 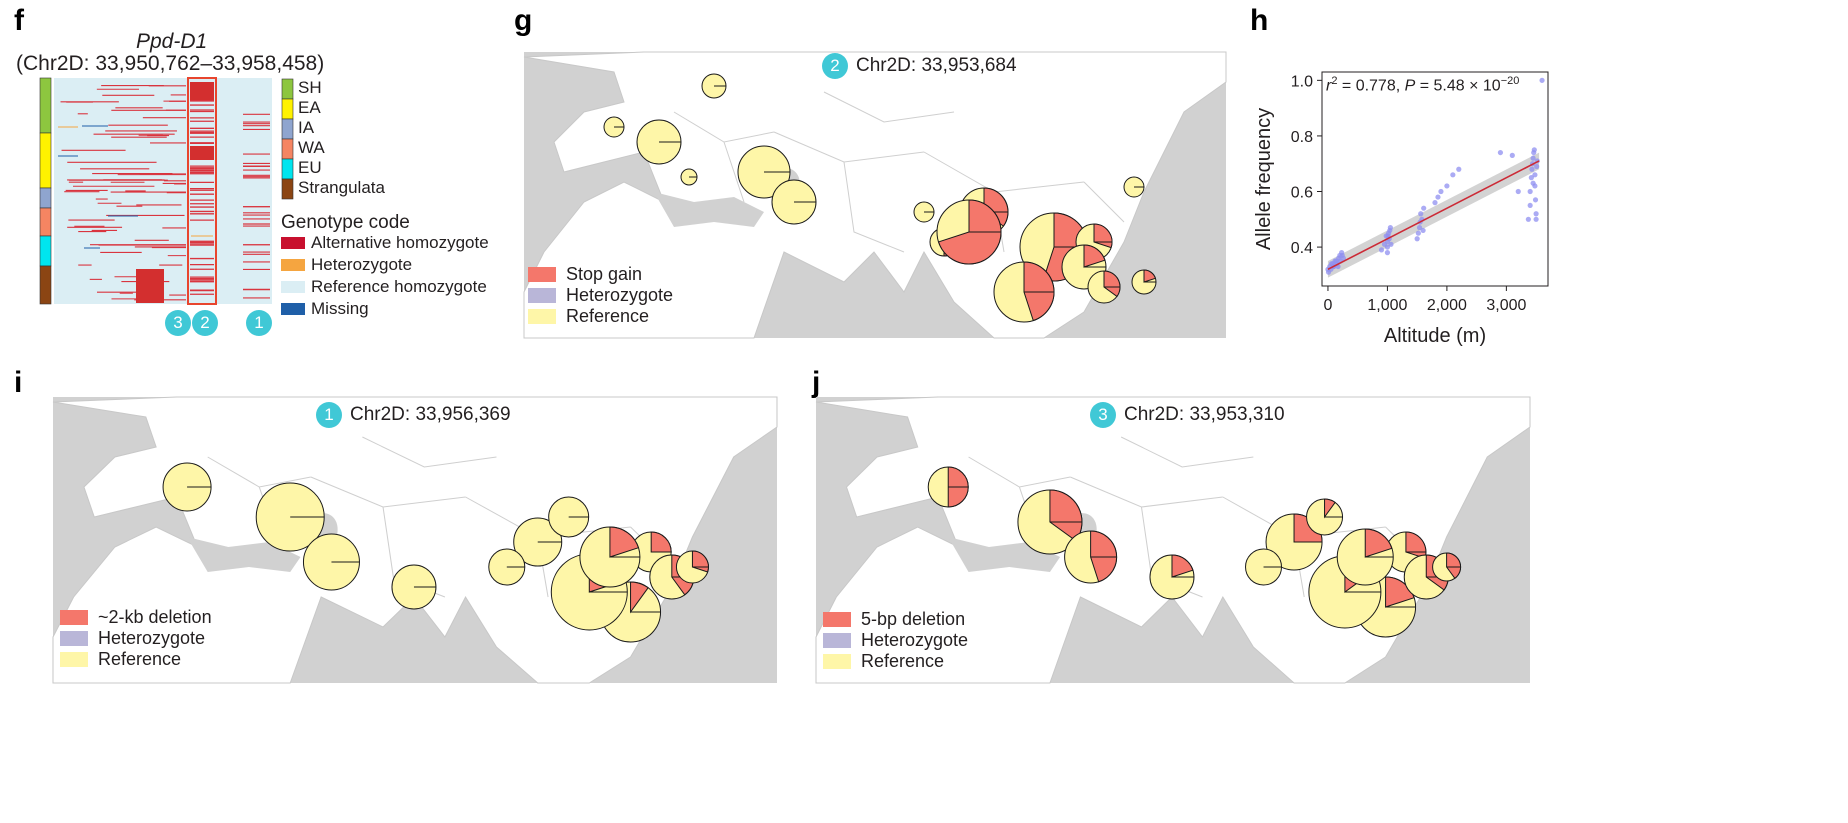 I want to click on variant-block, so click(x=202, y=91).